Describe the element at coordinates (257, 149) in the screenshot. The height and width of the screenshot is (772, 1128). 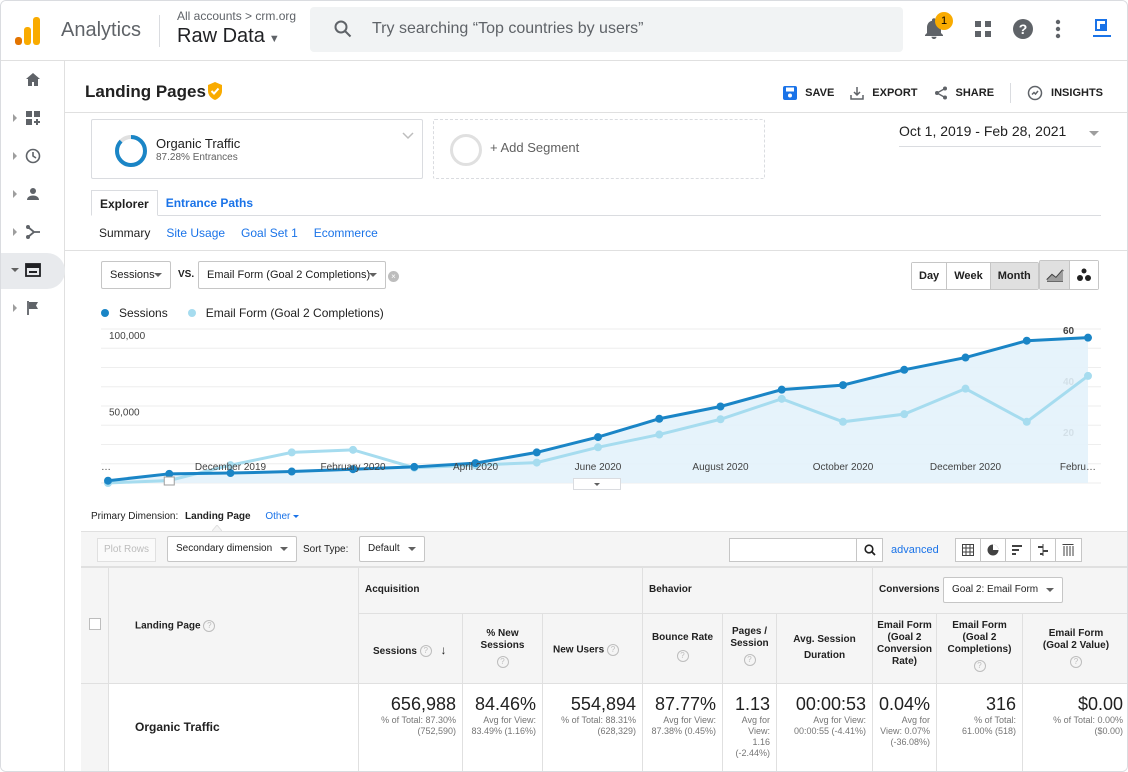
I see `segment-card-organic-traffic: Organic Traffic 87.28% Entrances` at that location.